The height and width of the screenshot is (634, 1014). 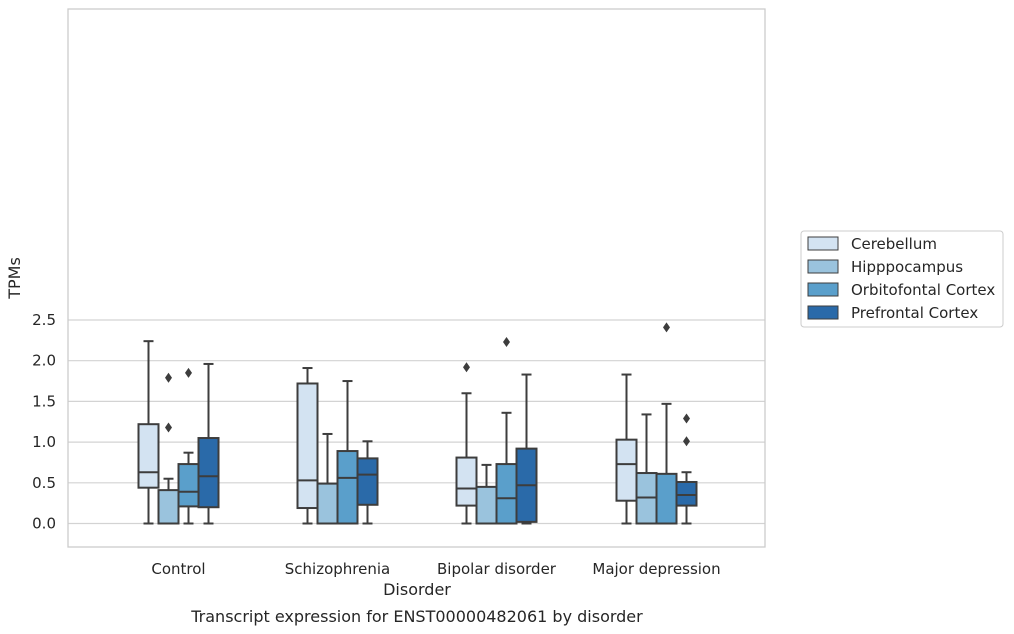 I want to click on y-tick-label: 1.0, so click(x=44, y=442).